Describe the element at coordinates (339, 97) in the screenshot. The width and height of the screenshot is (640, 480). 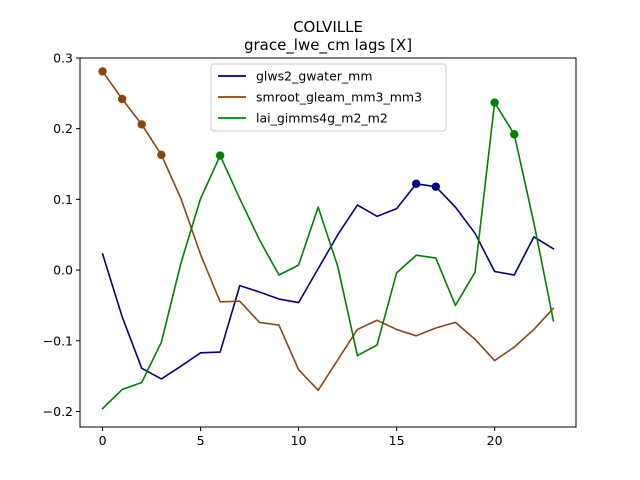
I see `legend-label-smroot: smroot_gleam_mm3_mm3` at that location.